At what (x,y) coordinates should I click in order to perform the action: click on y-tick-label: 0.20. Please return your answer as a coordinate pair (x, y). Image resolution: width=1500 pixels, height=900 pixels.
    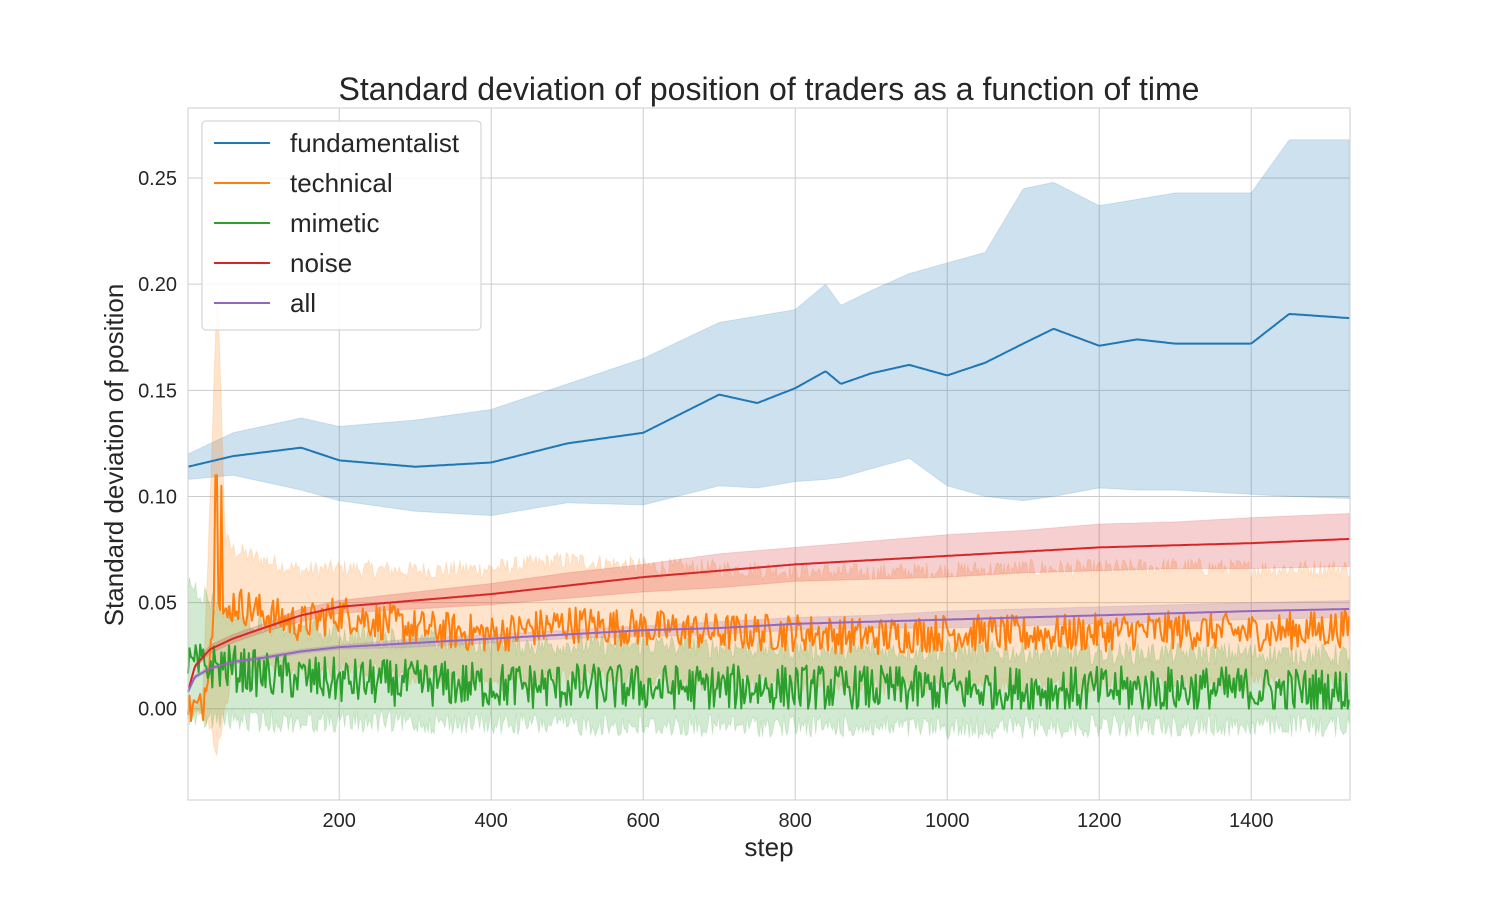
    Looking at the image, I should click on (157, 285).